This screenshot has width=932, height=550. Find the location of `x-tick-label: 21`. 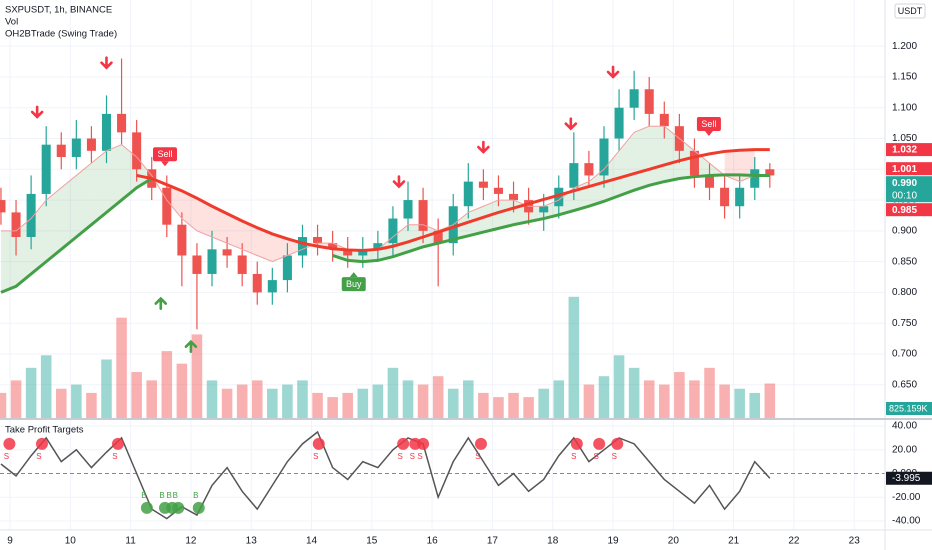

x-tick-label: 21 is located at coordinates (734, 541).